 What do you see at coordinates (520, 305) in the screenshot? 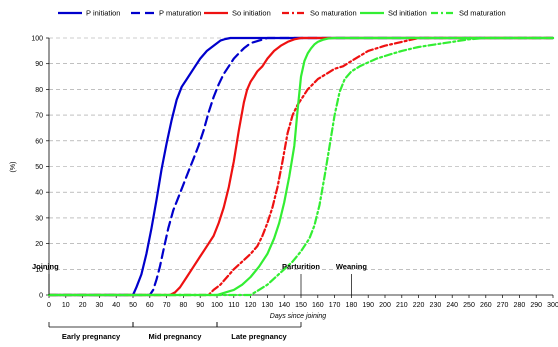
I see `x-tick-label: 280` at bounding box center [520, 305].